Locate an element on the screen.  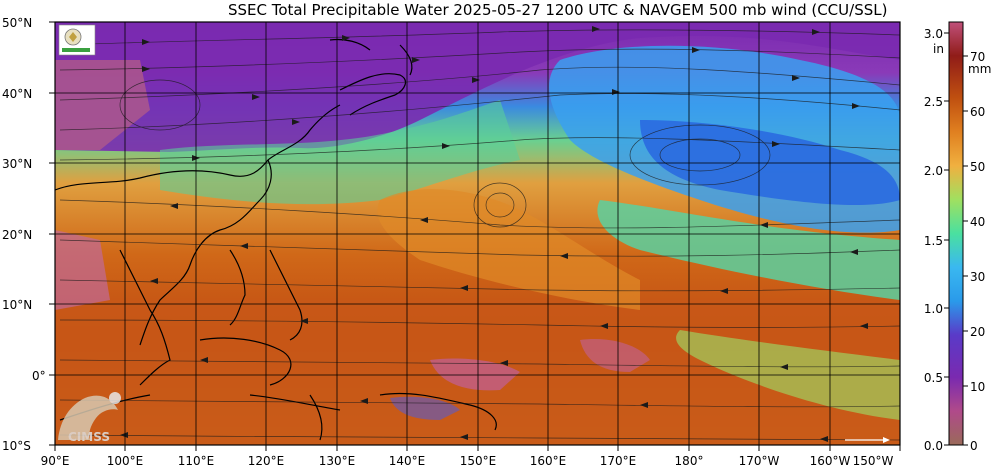
cimss-emblem-icon is located at coordinates (88, 417).